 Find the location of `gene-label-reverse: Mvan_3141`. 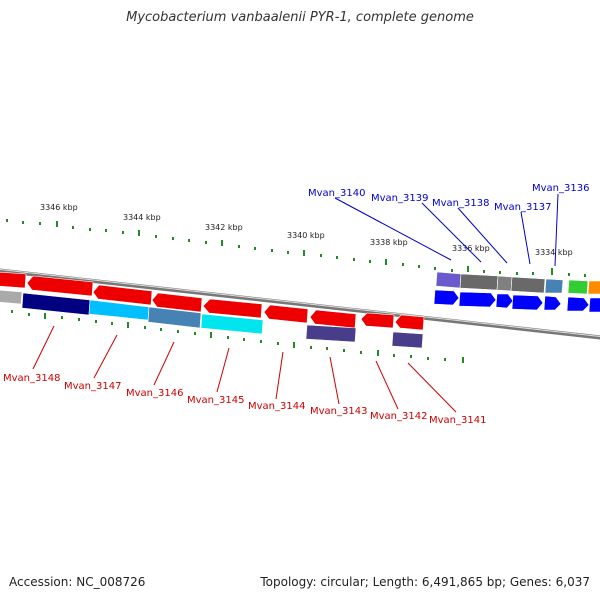

gene-label-reverse: Mvan_3141 is located at coordinates (457, 420).